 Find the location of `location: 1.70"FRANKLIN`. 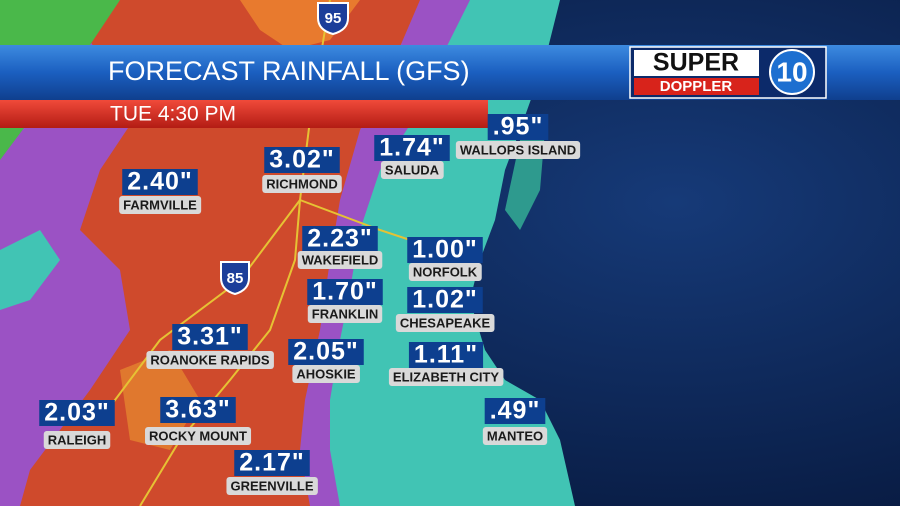

location: 1.70"FRANKLIN is located at coordinates (345, 300).